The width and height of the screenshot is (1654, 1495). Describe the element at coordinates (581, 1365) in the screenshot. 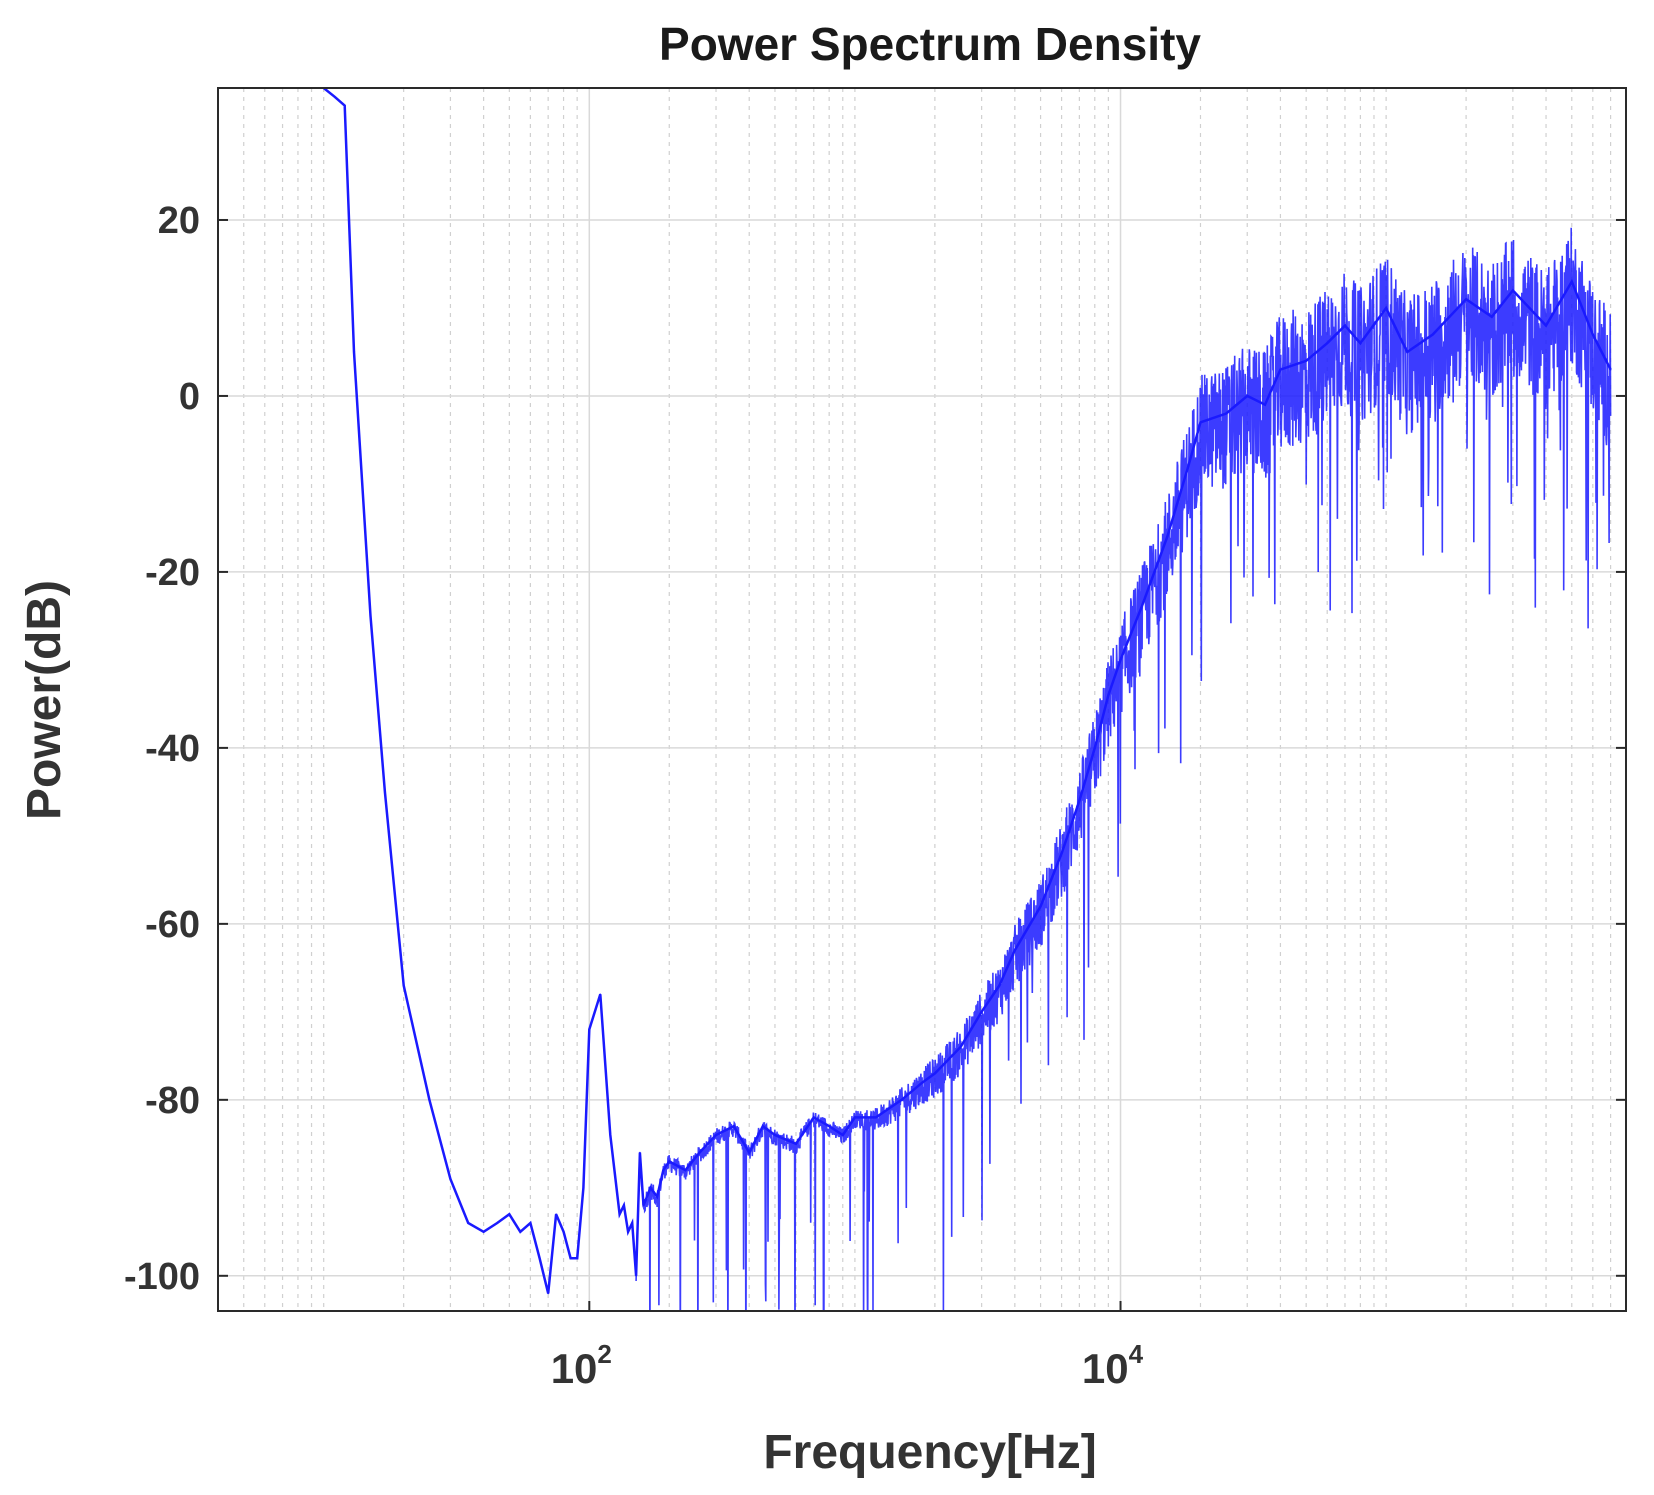

I see `x-tick-label: 10²` at that location.